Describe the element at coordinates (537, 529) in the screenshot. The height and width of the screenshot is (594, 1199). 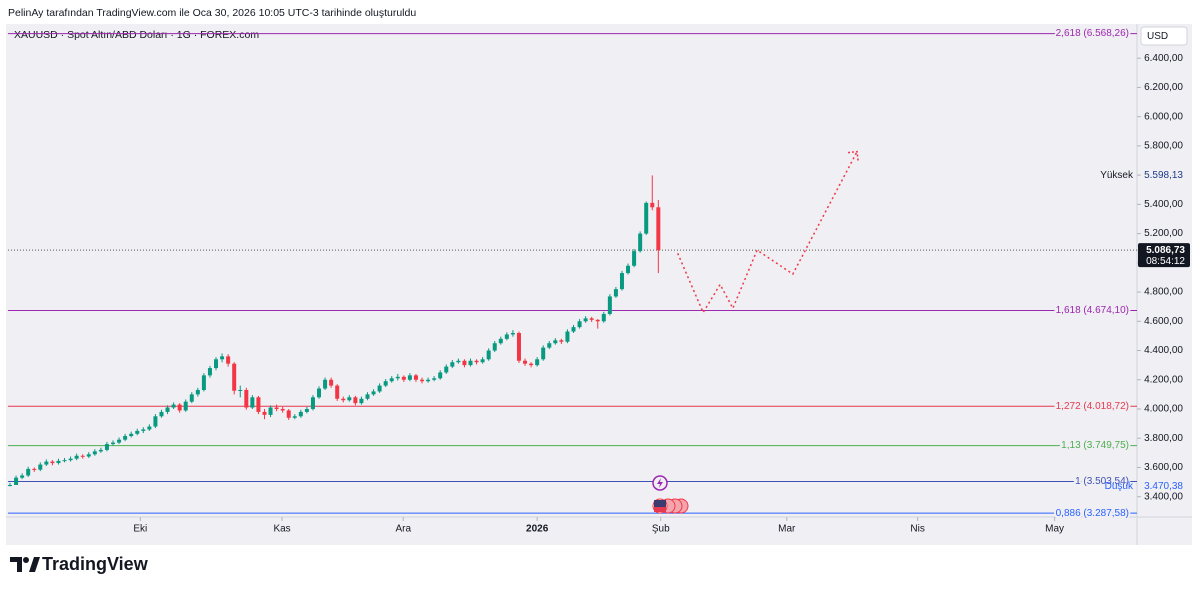
I see `x-tick-label: 2026` at that location.